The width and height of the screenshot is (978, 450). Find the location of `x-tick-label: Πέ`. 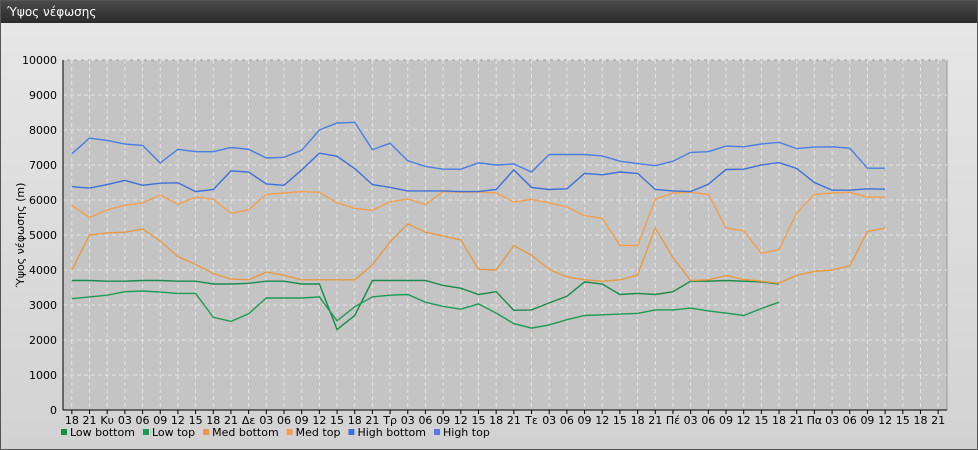

x-tick-label: Πέ is located at coordinates (673, 420).